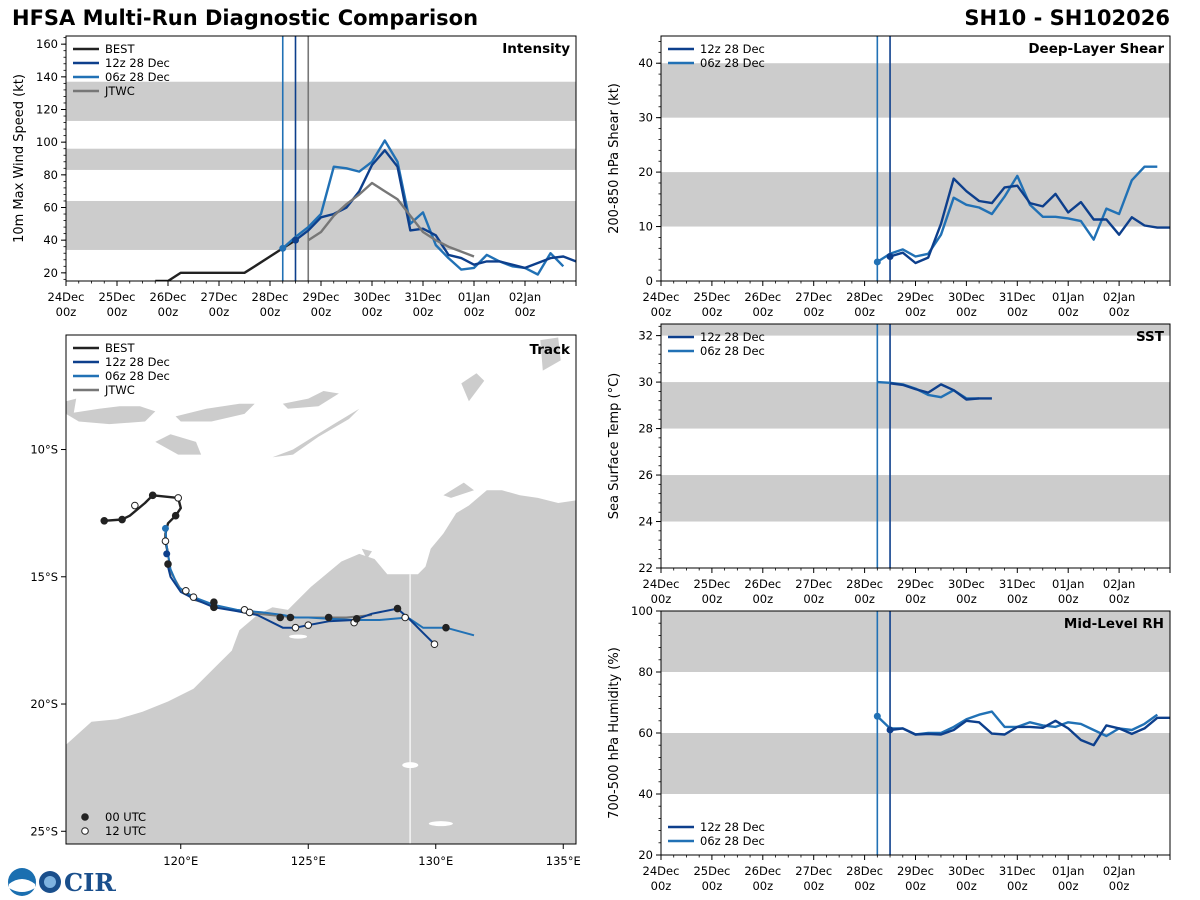  I want to click on rh-xtick-day: 31Dec, so click(1017, 871).